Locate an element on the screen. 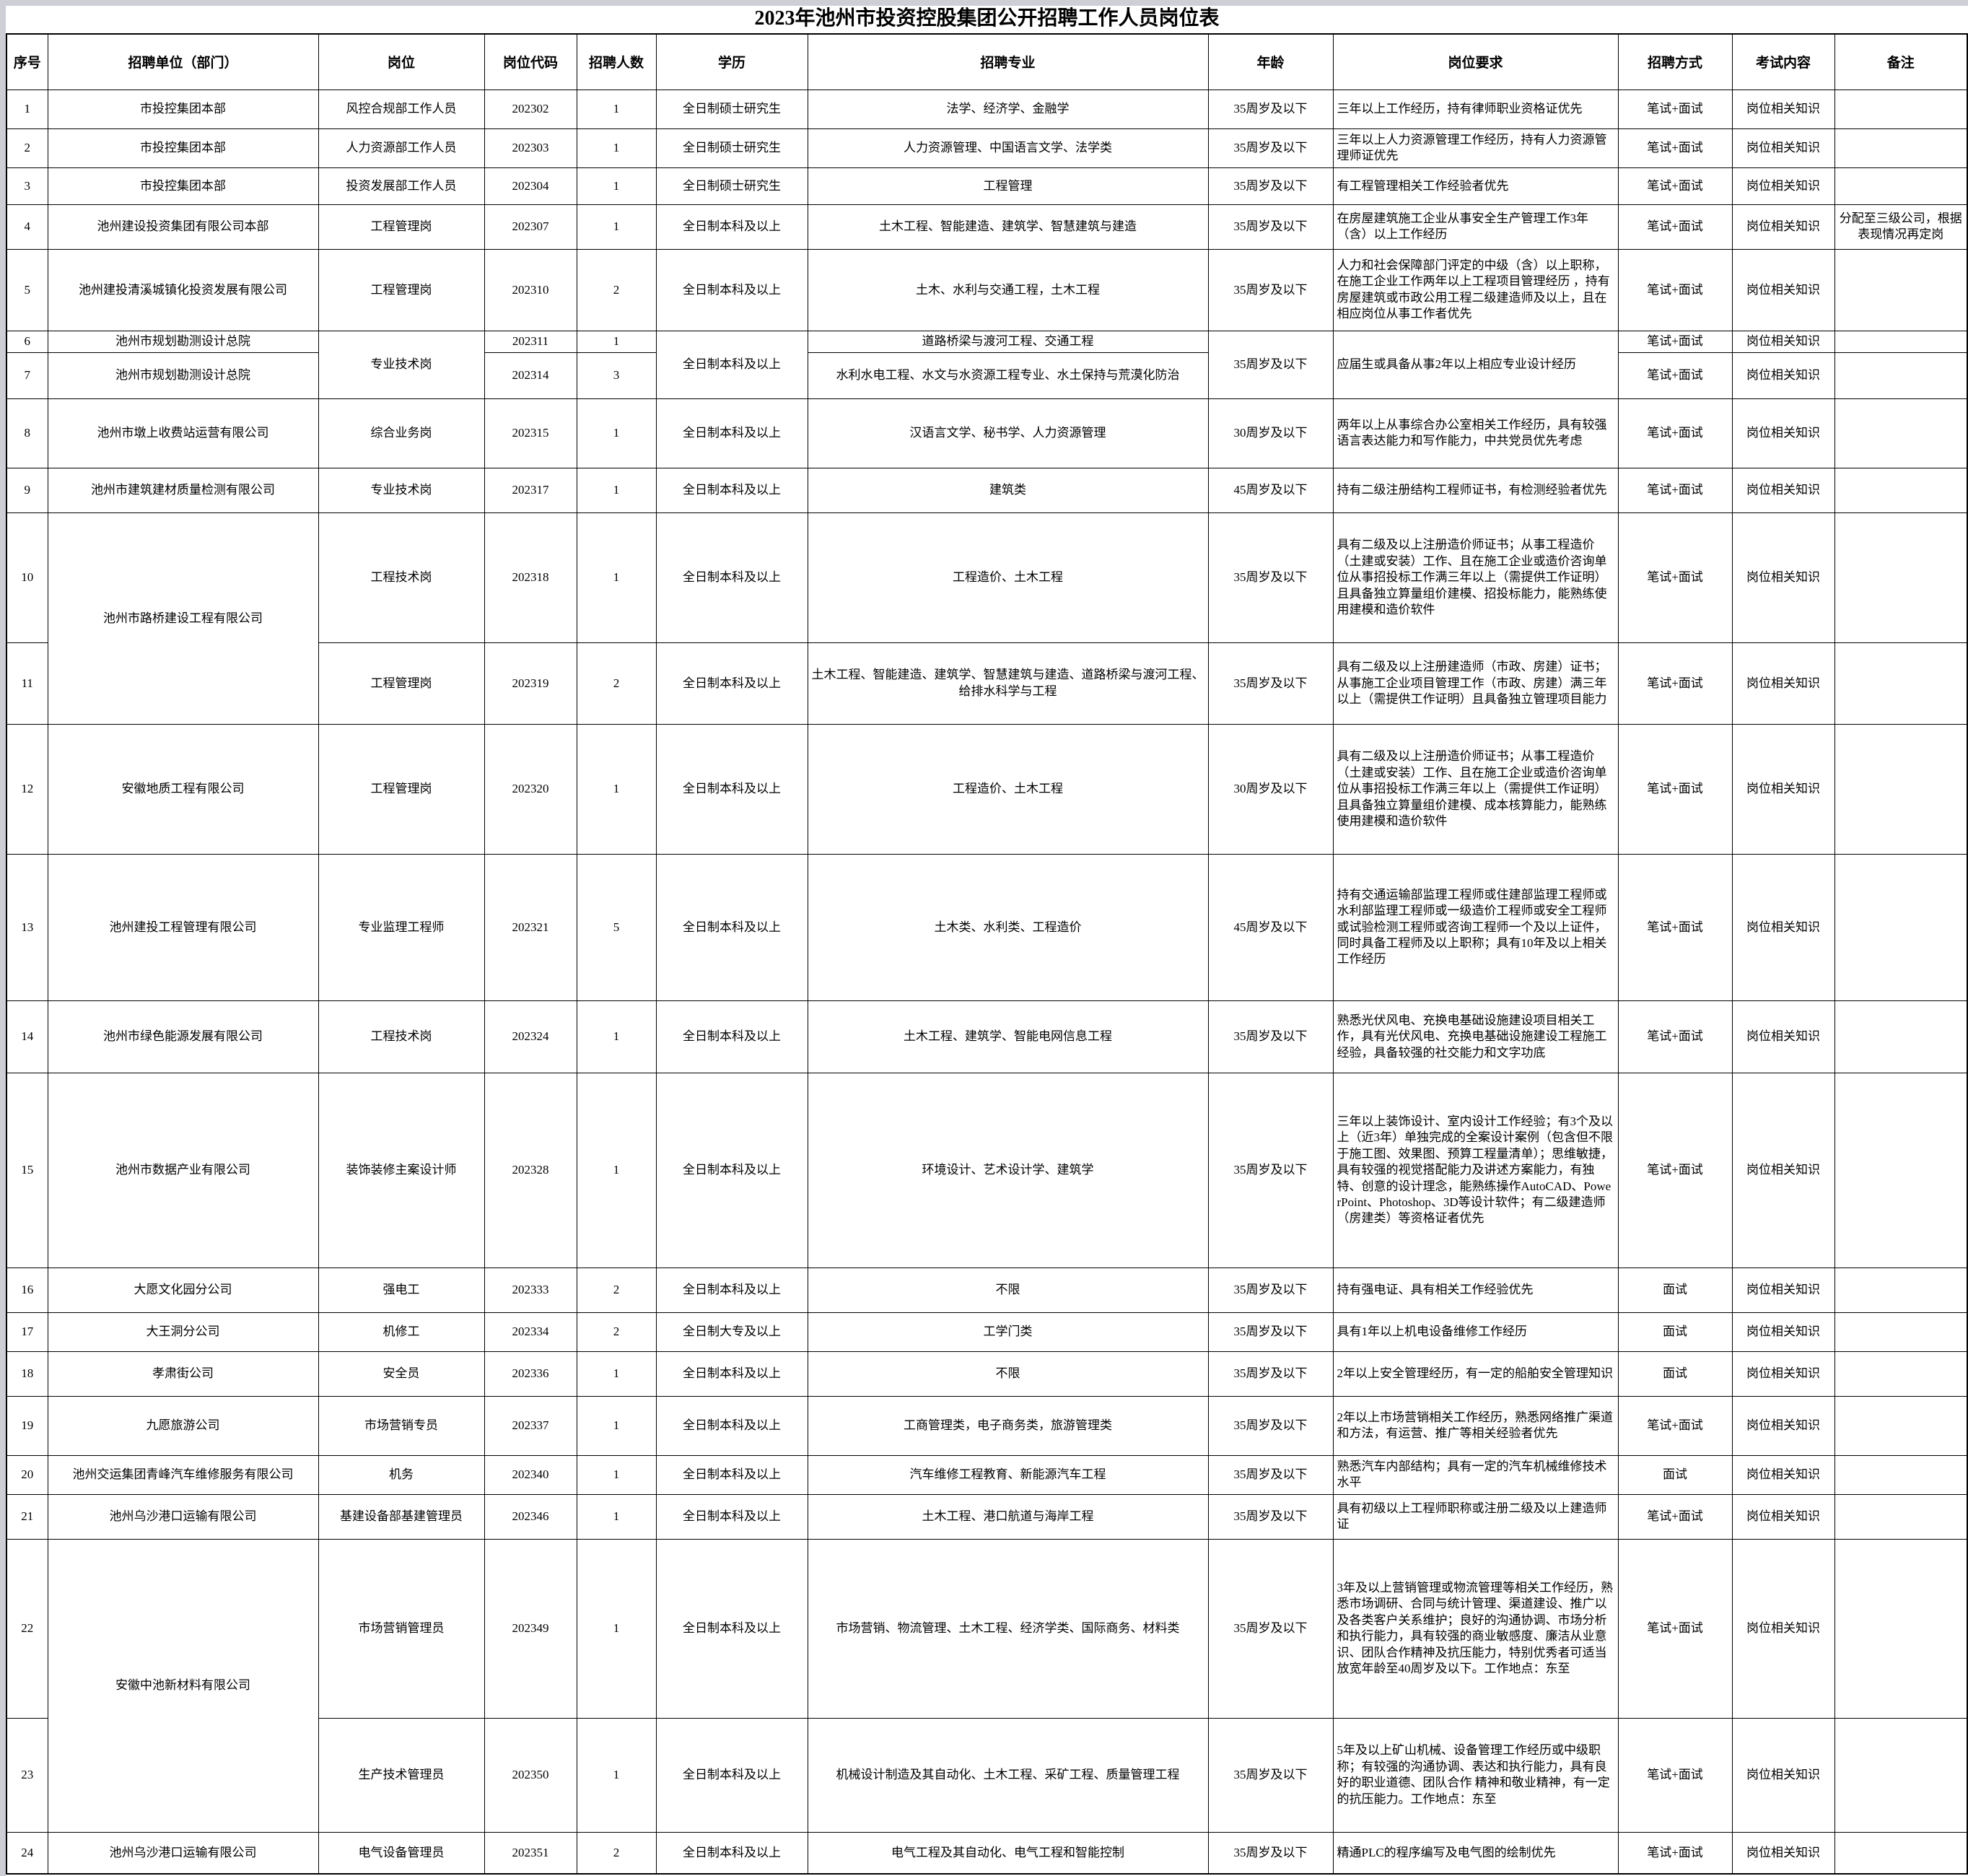 This screenshot has height=1876, width=1968. cell-count: 2 is located at coordinates (616, 289).